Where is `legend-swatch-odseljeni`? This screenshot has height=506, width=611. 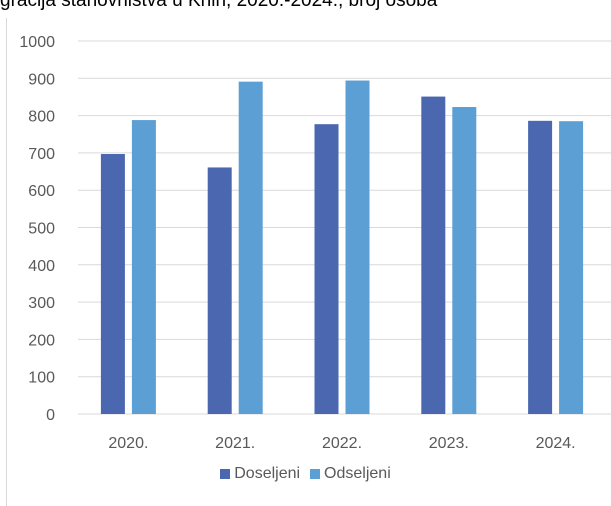 legend-swatch-odseljeni is located at coordinates (315, 474).